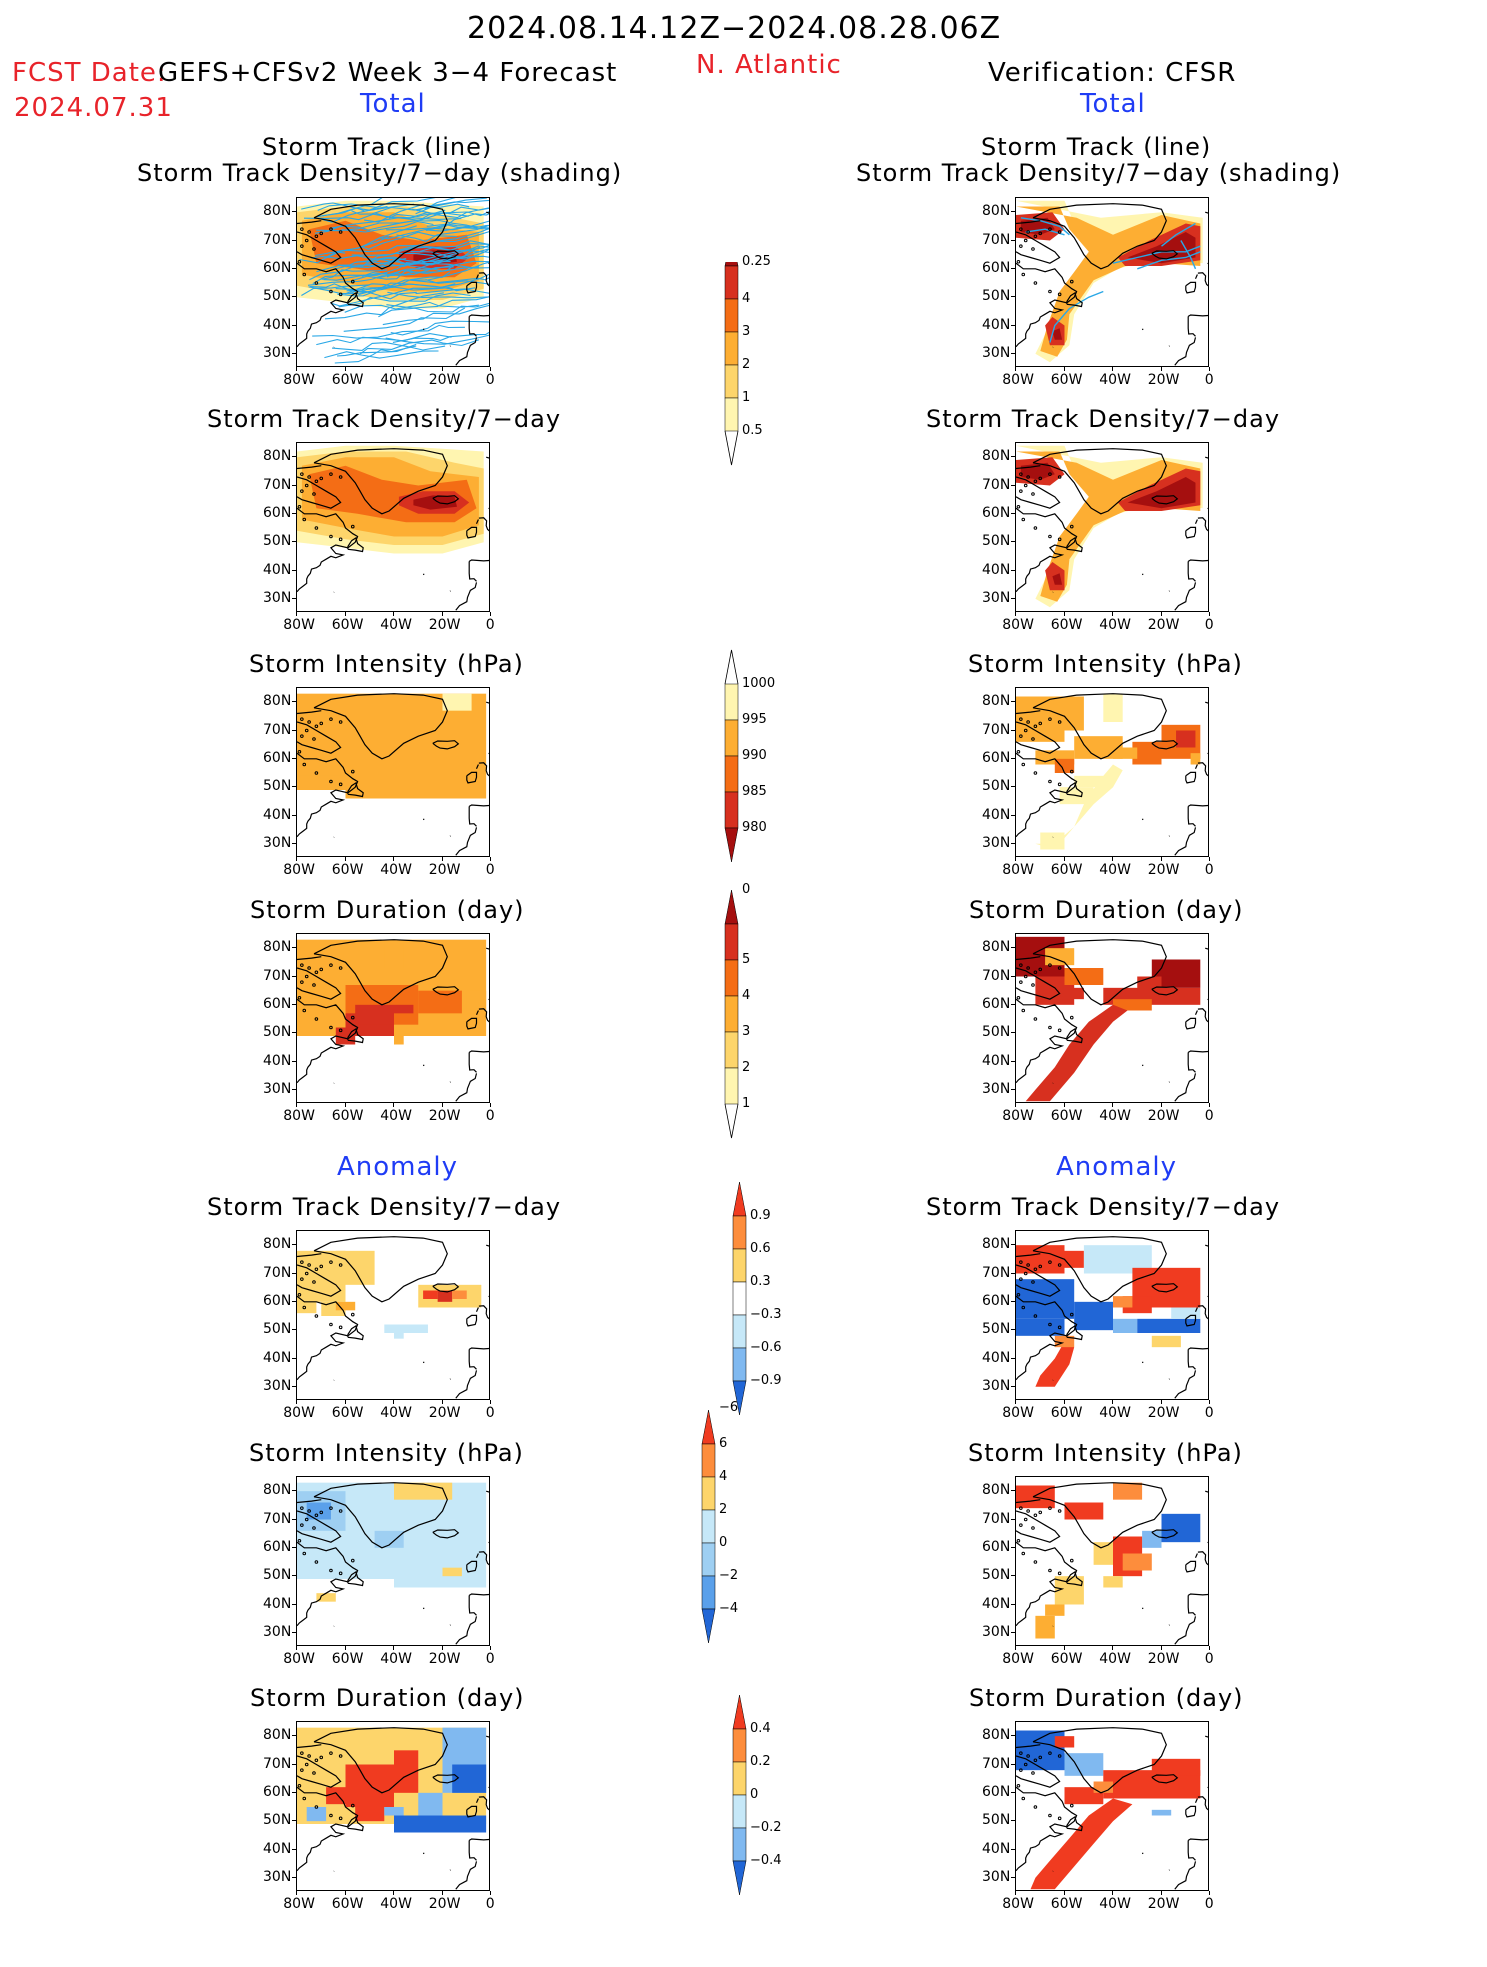  What do you see at coordinates (766, 1314) in the screenshot?
I see `colorbar-tick-label: −0.3` at bounding box center [766, 1314].